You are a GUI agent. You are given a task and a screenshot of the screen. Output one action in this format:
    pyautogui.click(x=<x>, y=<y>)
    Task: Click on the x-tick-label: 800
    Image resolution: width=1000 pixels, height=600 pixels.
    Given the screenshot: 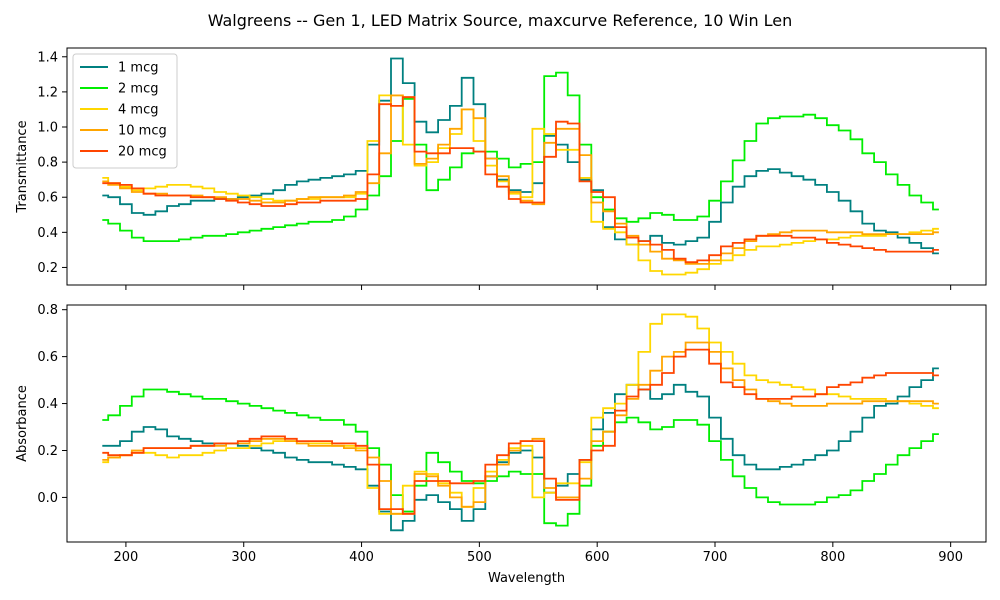 What is the action you would take?
    pyautogui.click(x=832, y=557)
    